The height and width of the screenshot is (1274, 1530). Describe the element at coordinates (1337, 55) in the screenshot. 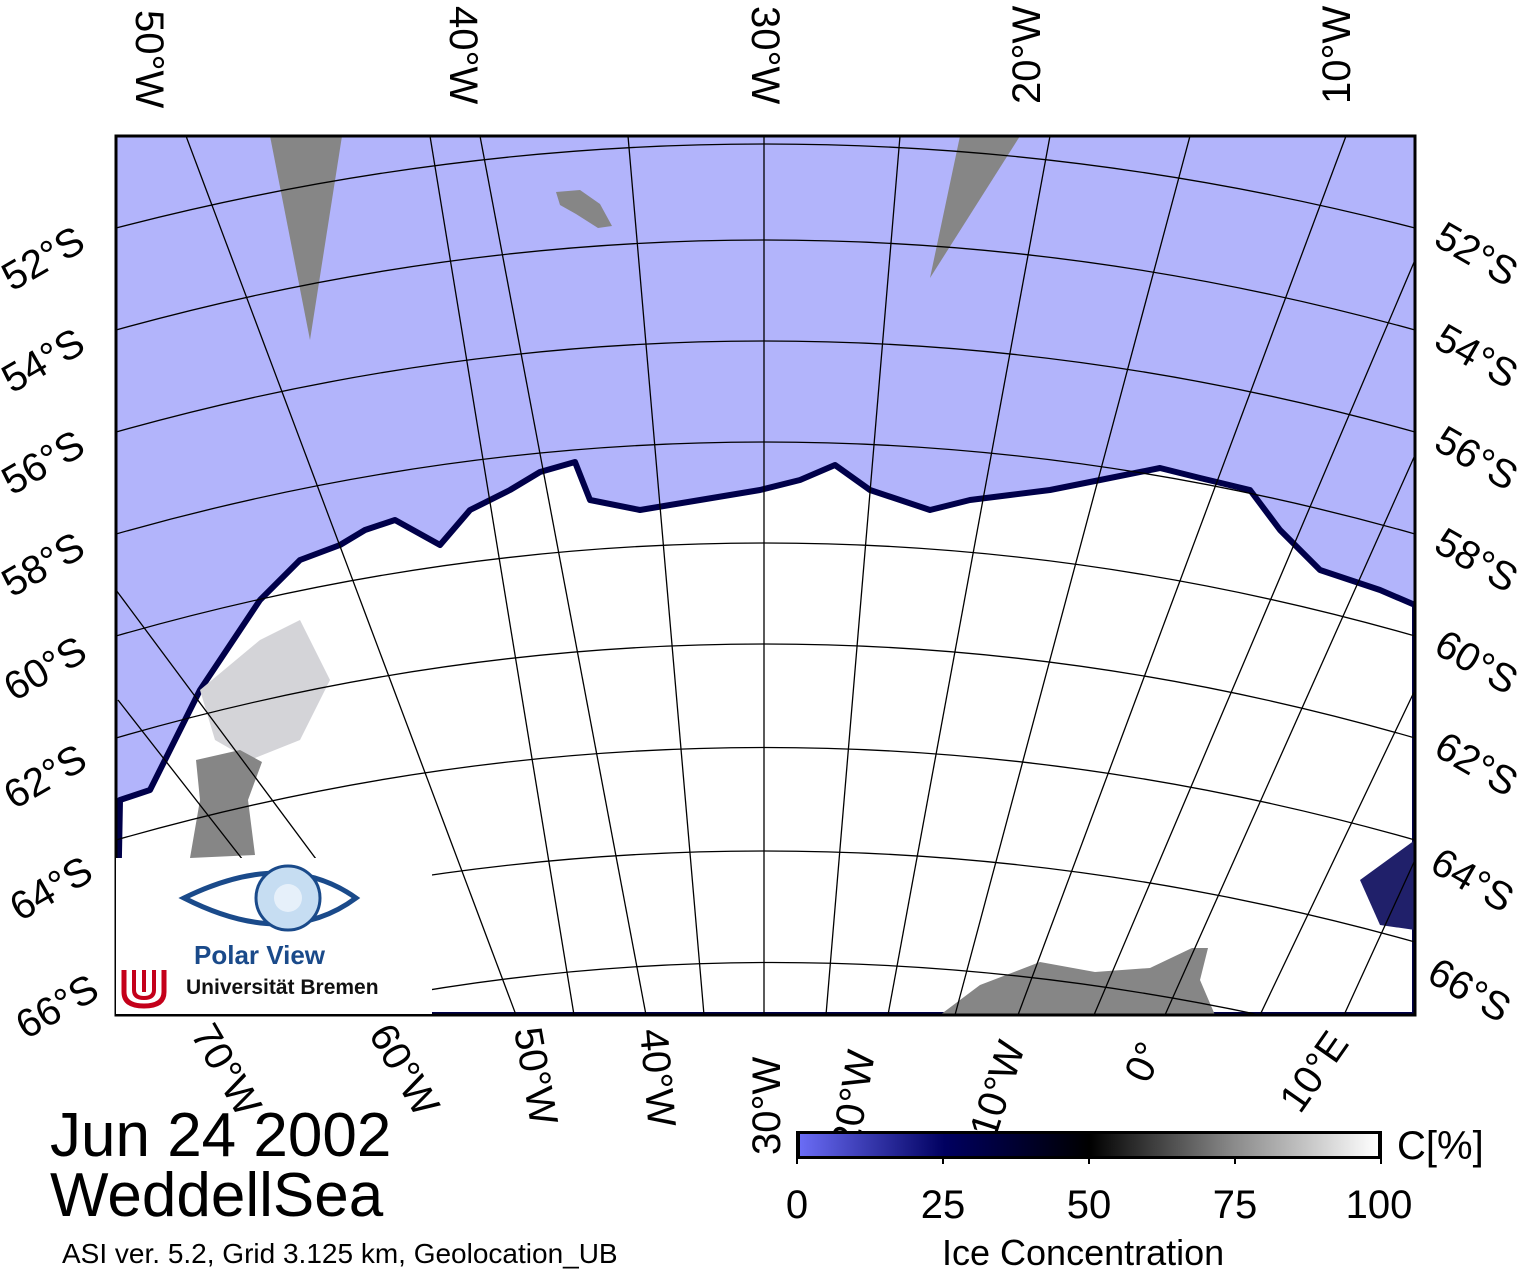

I see `top-lon-label: 10°W` at that location.